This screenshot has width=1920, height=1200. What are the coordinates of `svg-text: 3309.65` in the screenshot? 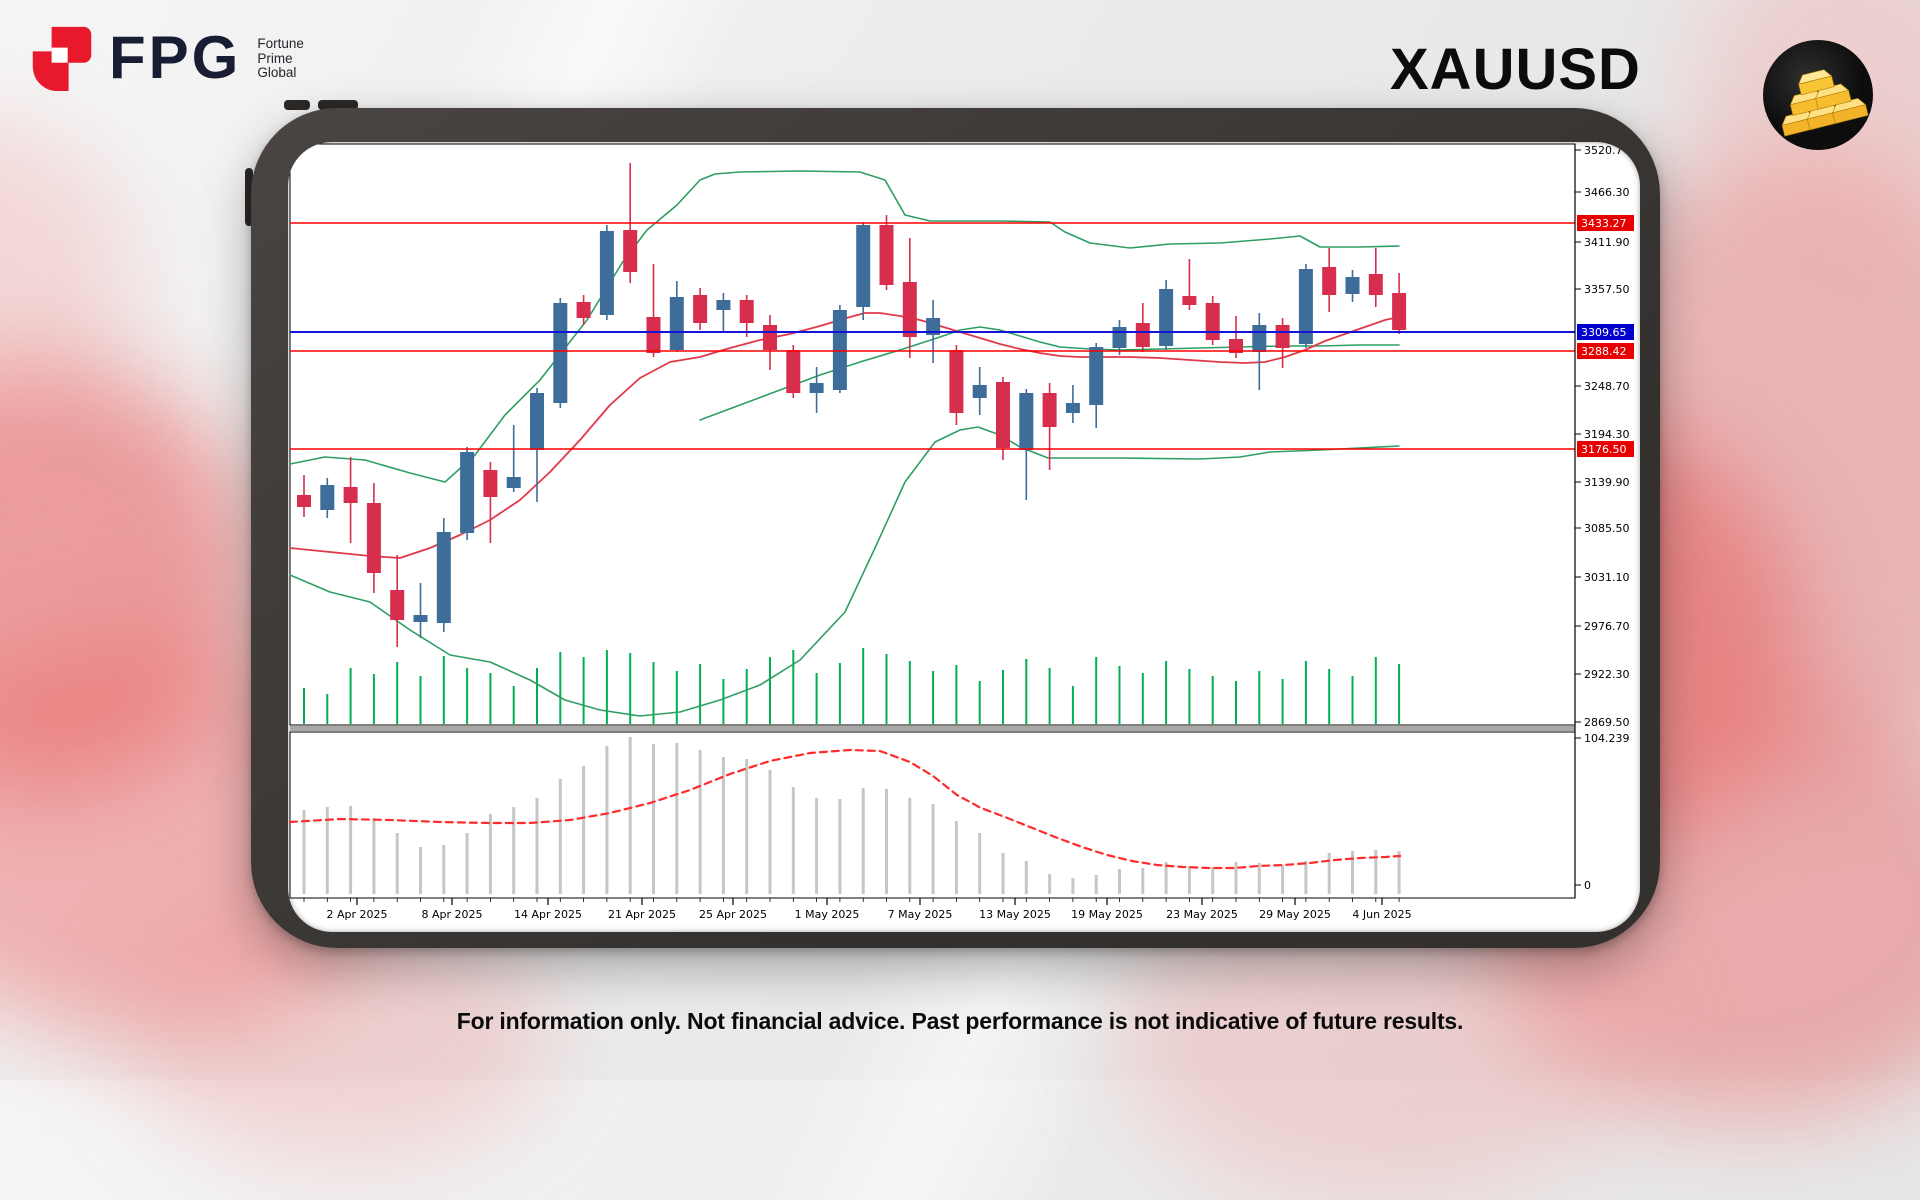 It's located at (1604, 332).